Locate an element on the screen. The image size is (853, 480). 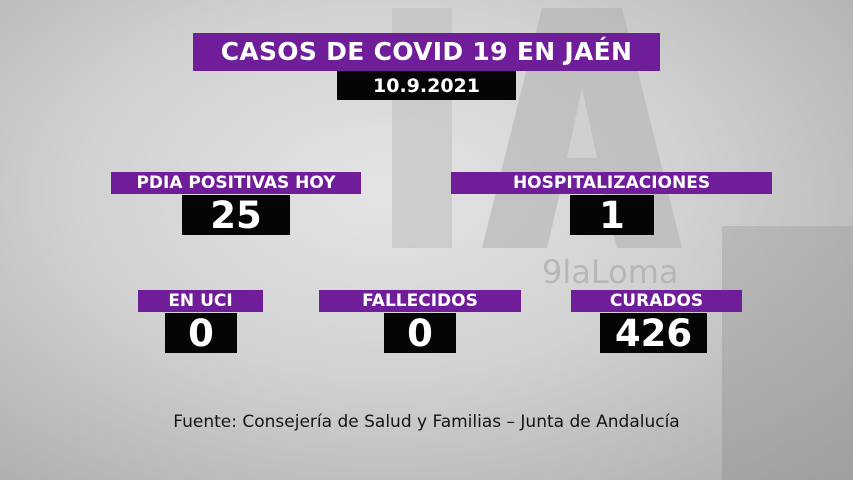
en-uci-label: EN UCI is located at coordinates (200, 301).